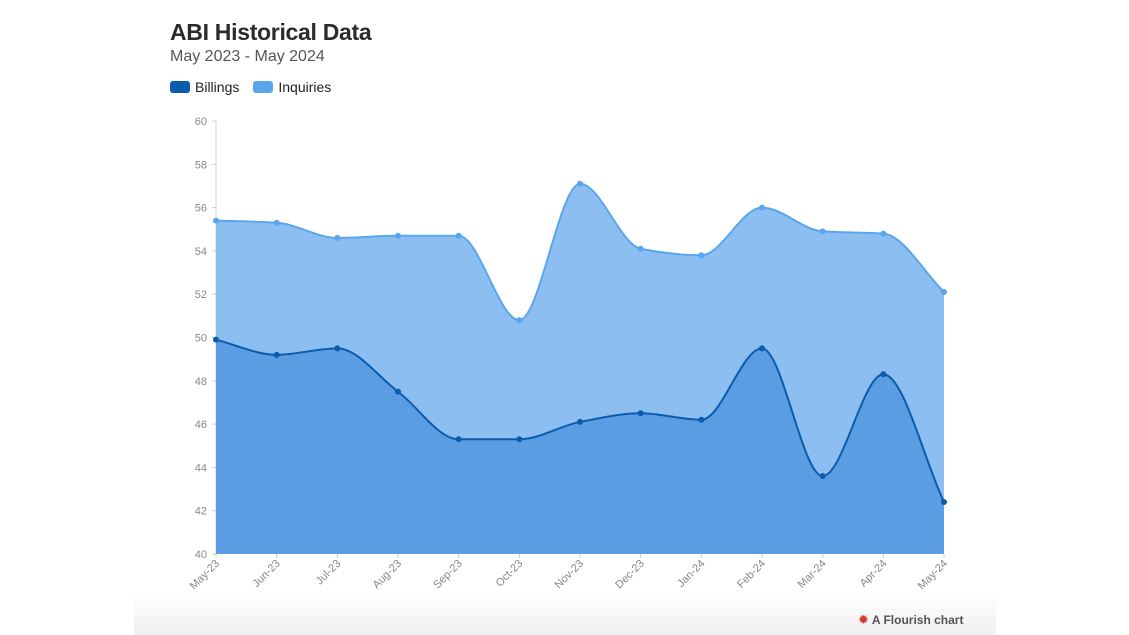 This screenshot has width=1129, height=635. What do you see at coordinates (863, 619) in the screenshot?
I see `flourish-logo-icon: ✹` at bounding box center [863, 619].